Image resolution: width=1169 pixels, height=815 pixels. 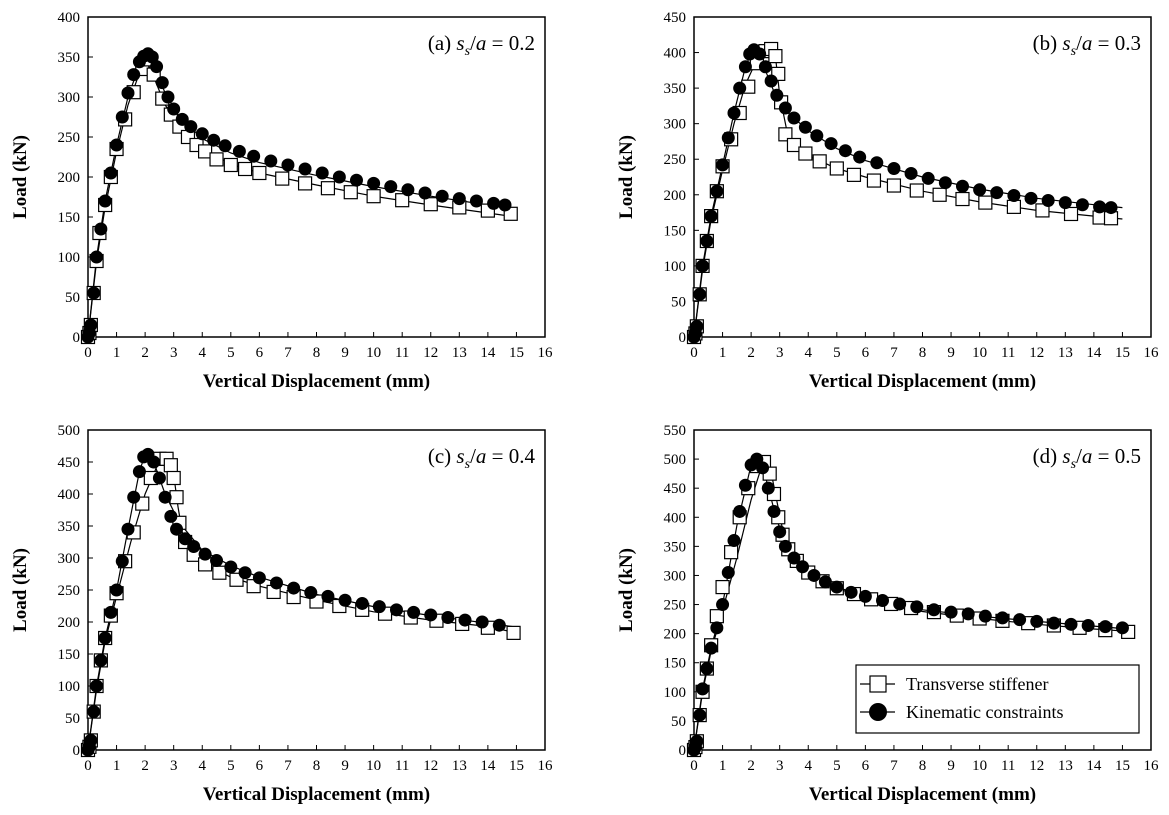 What do you see at coordinates (1087, 458) in the screenshot?
I see `panel-label: (d) ss/a = 0.5` at bounding box center [1087, 458].